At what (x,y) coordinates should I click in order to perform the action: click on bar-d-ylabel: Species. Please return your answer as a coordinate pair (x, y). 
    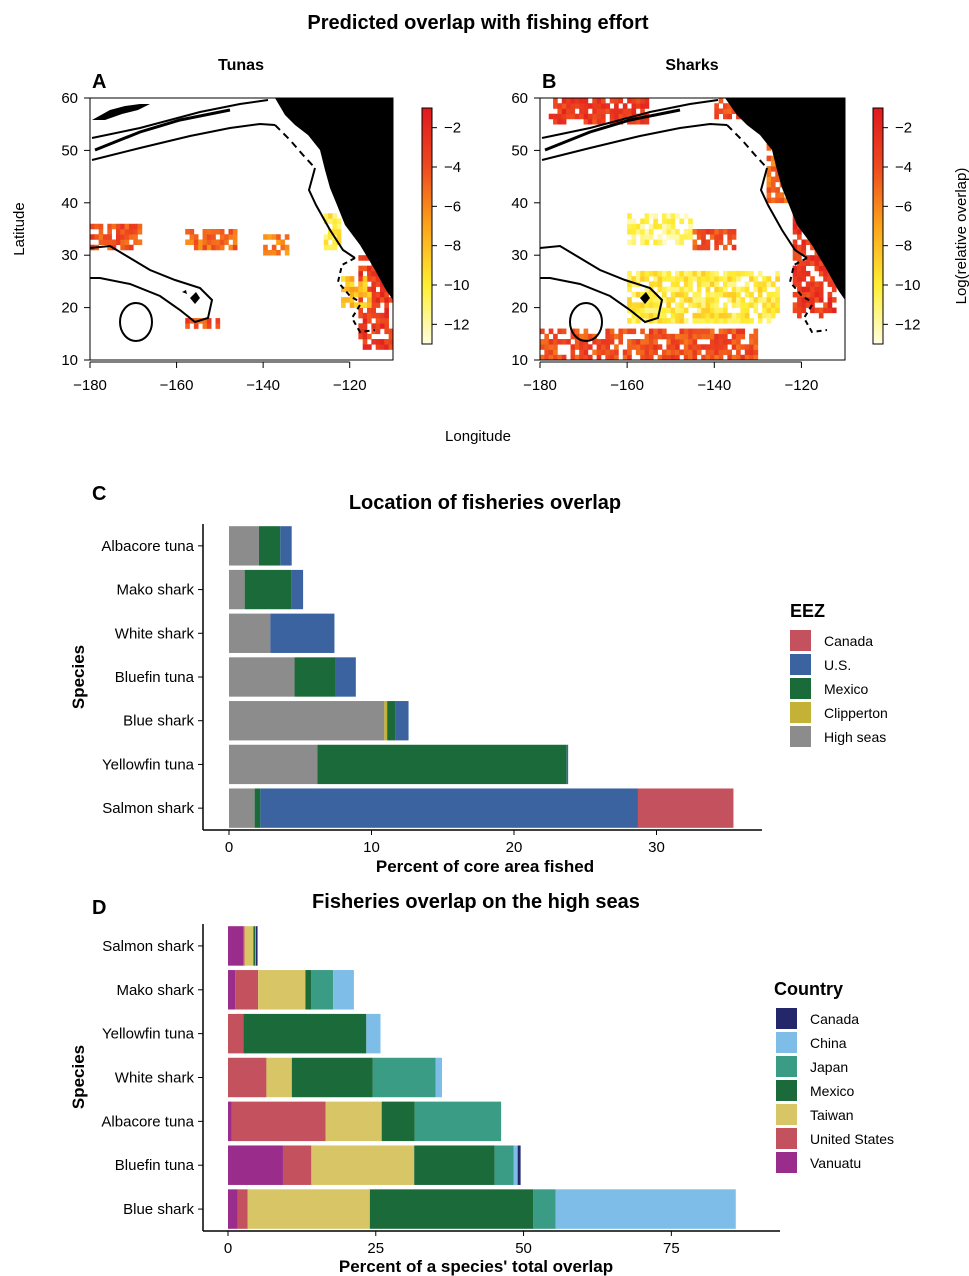
    Looking at the image, I should click on (78, 1077).